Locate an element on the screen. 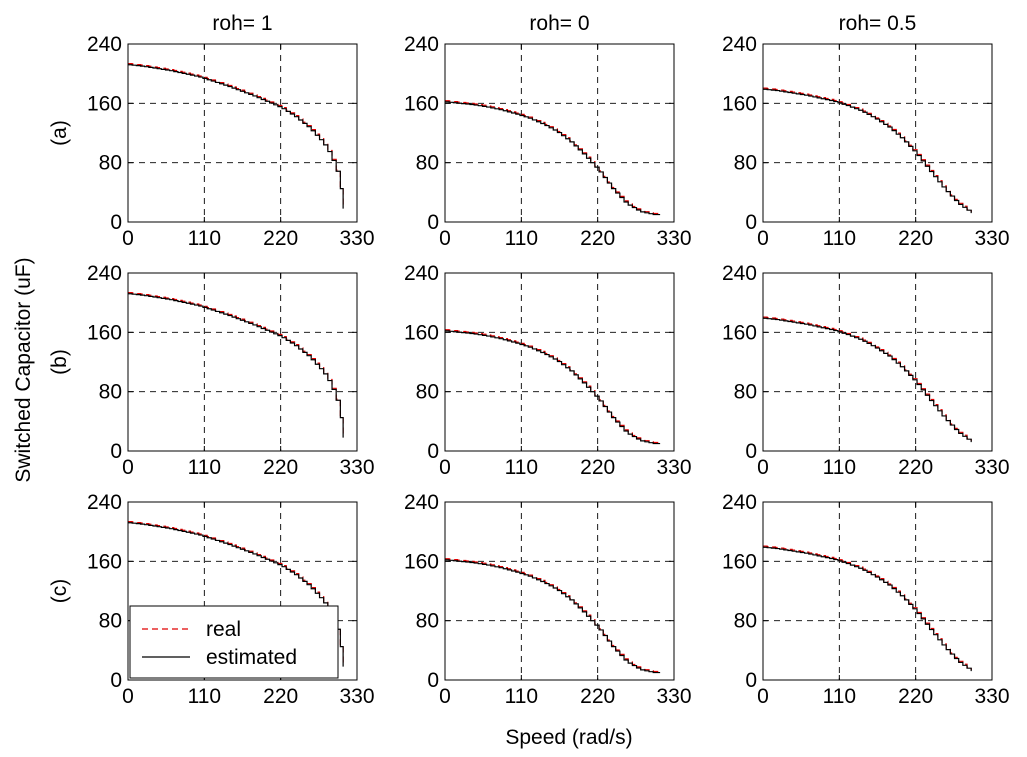 This screenshot has height=757, width=1027. legend: real estimated is located at coordinates (234, 642).